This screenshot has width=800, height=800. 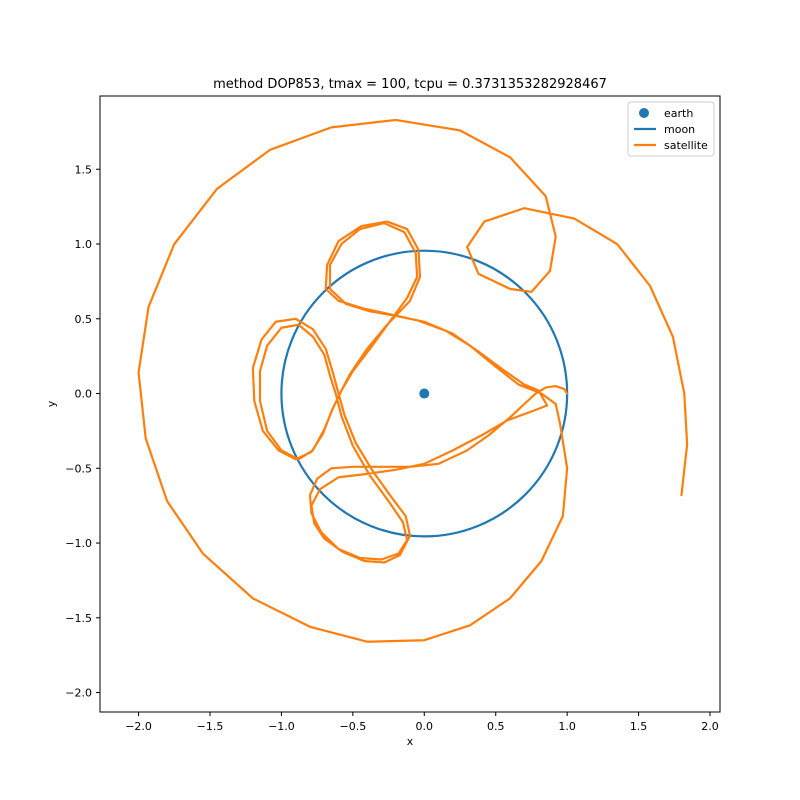 What do you see at coordinates (352, 726) in the screenshot?
I see `x-tick-label: −0.5` at bounding box center [352, 726].